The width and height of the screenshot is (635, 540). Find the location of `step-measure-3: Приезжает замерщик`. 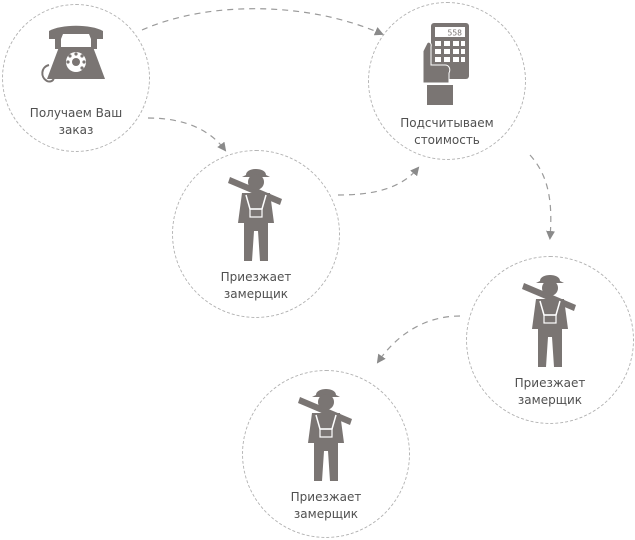

step-measure-3: Приезжает замерщик is located at coordinates (326, 454).